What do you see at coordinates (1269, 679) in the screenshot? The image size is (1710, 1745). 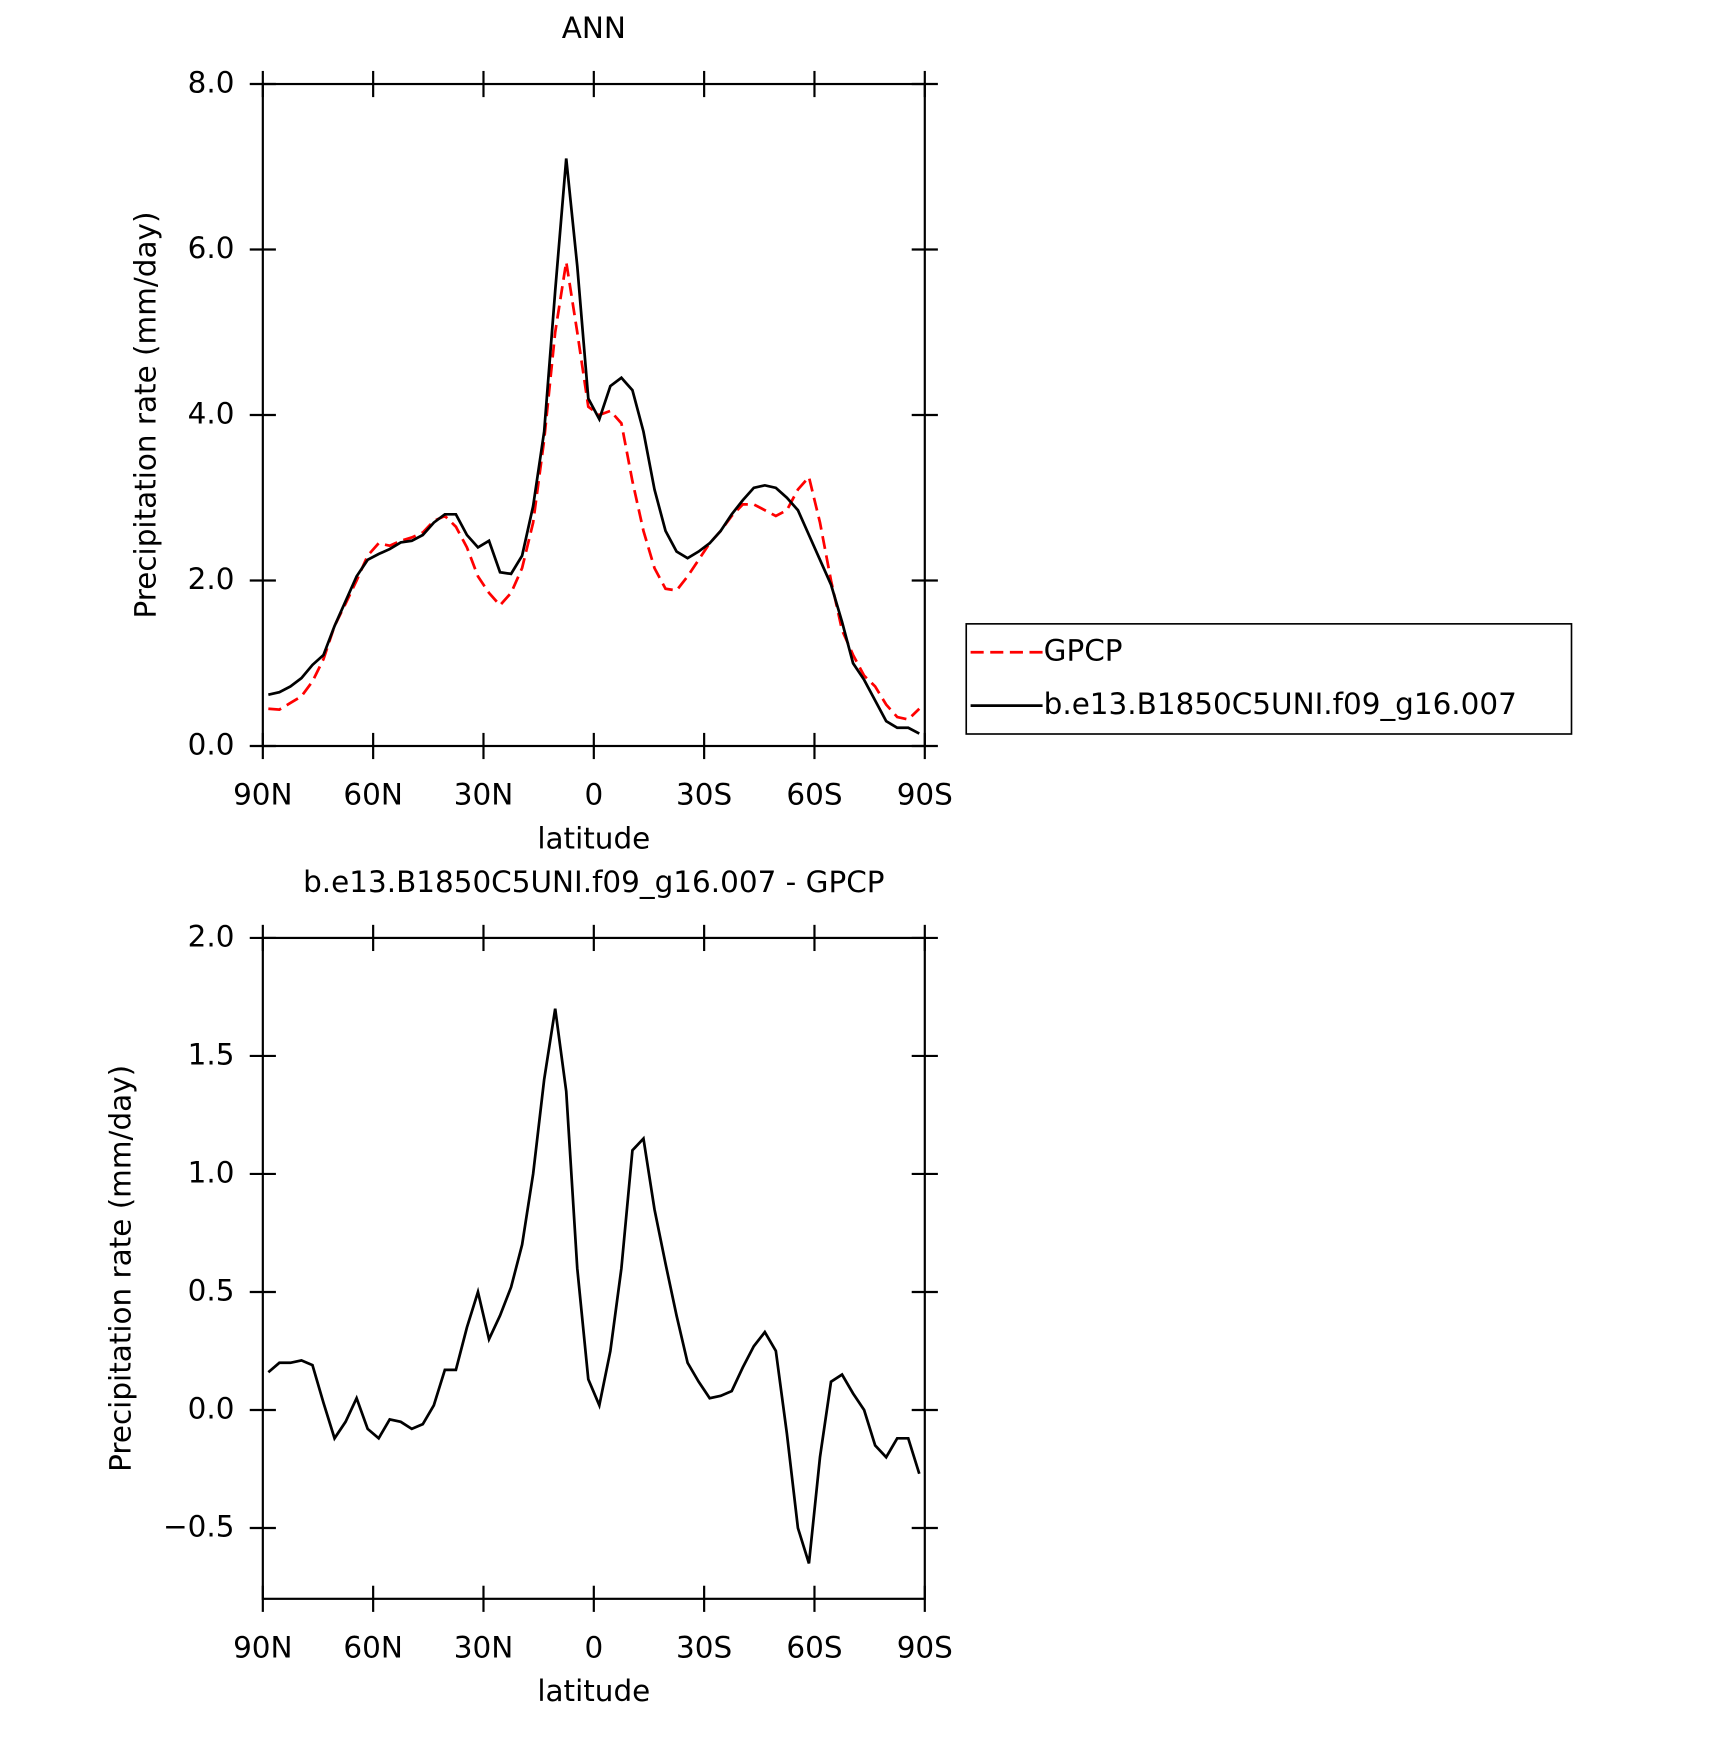 I see `legend-box` at bounding box center [1269, 679].